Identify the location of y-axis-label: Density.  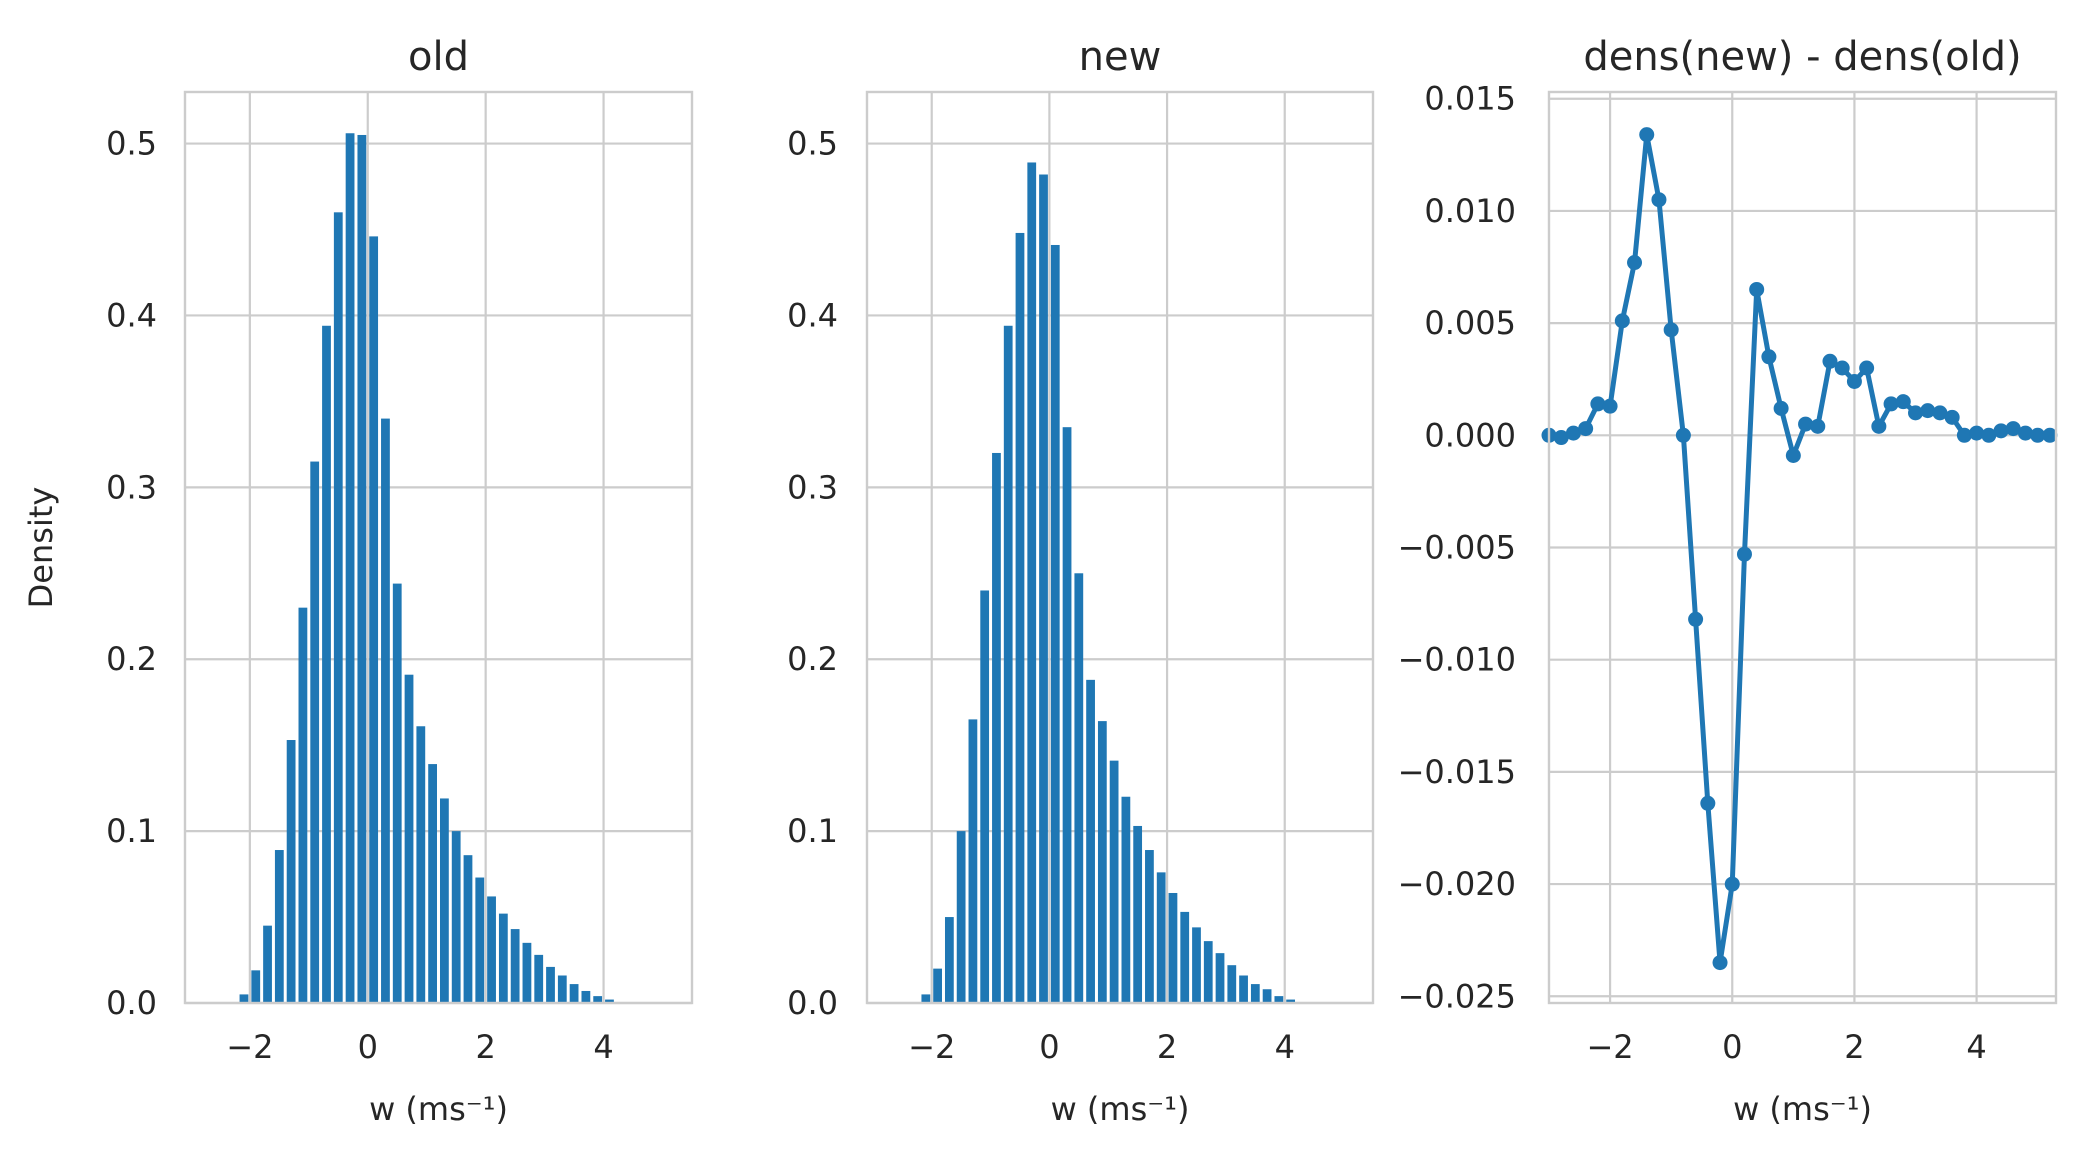
(41, 548).